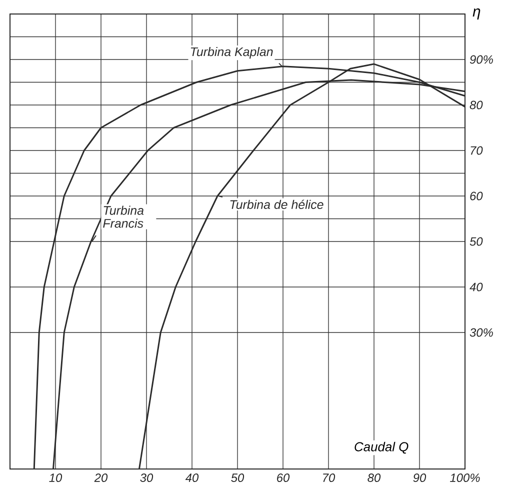  What do you see at coordinates (277, 204) in the screenshot?
I see `legend-label: Turbina de hélice` at bounding box center [277, 204].